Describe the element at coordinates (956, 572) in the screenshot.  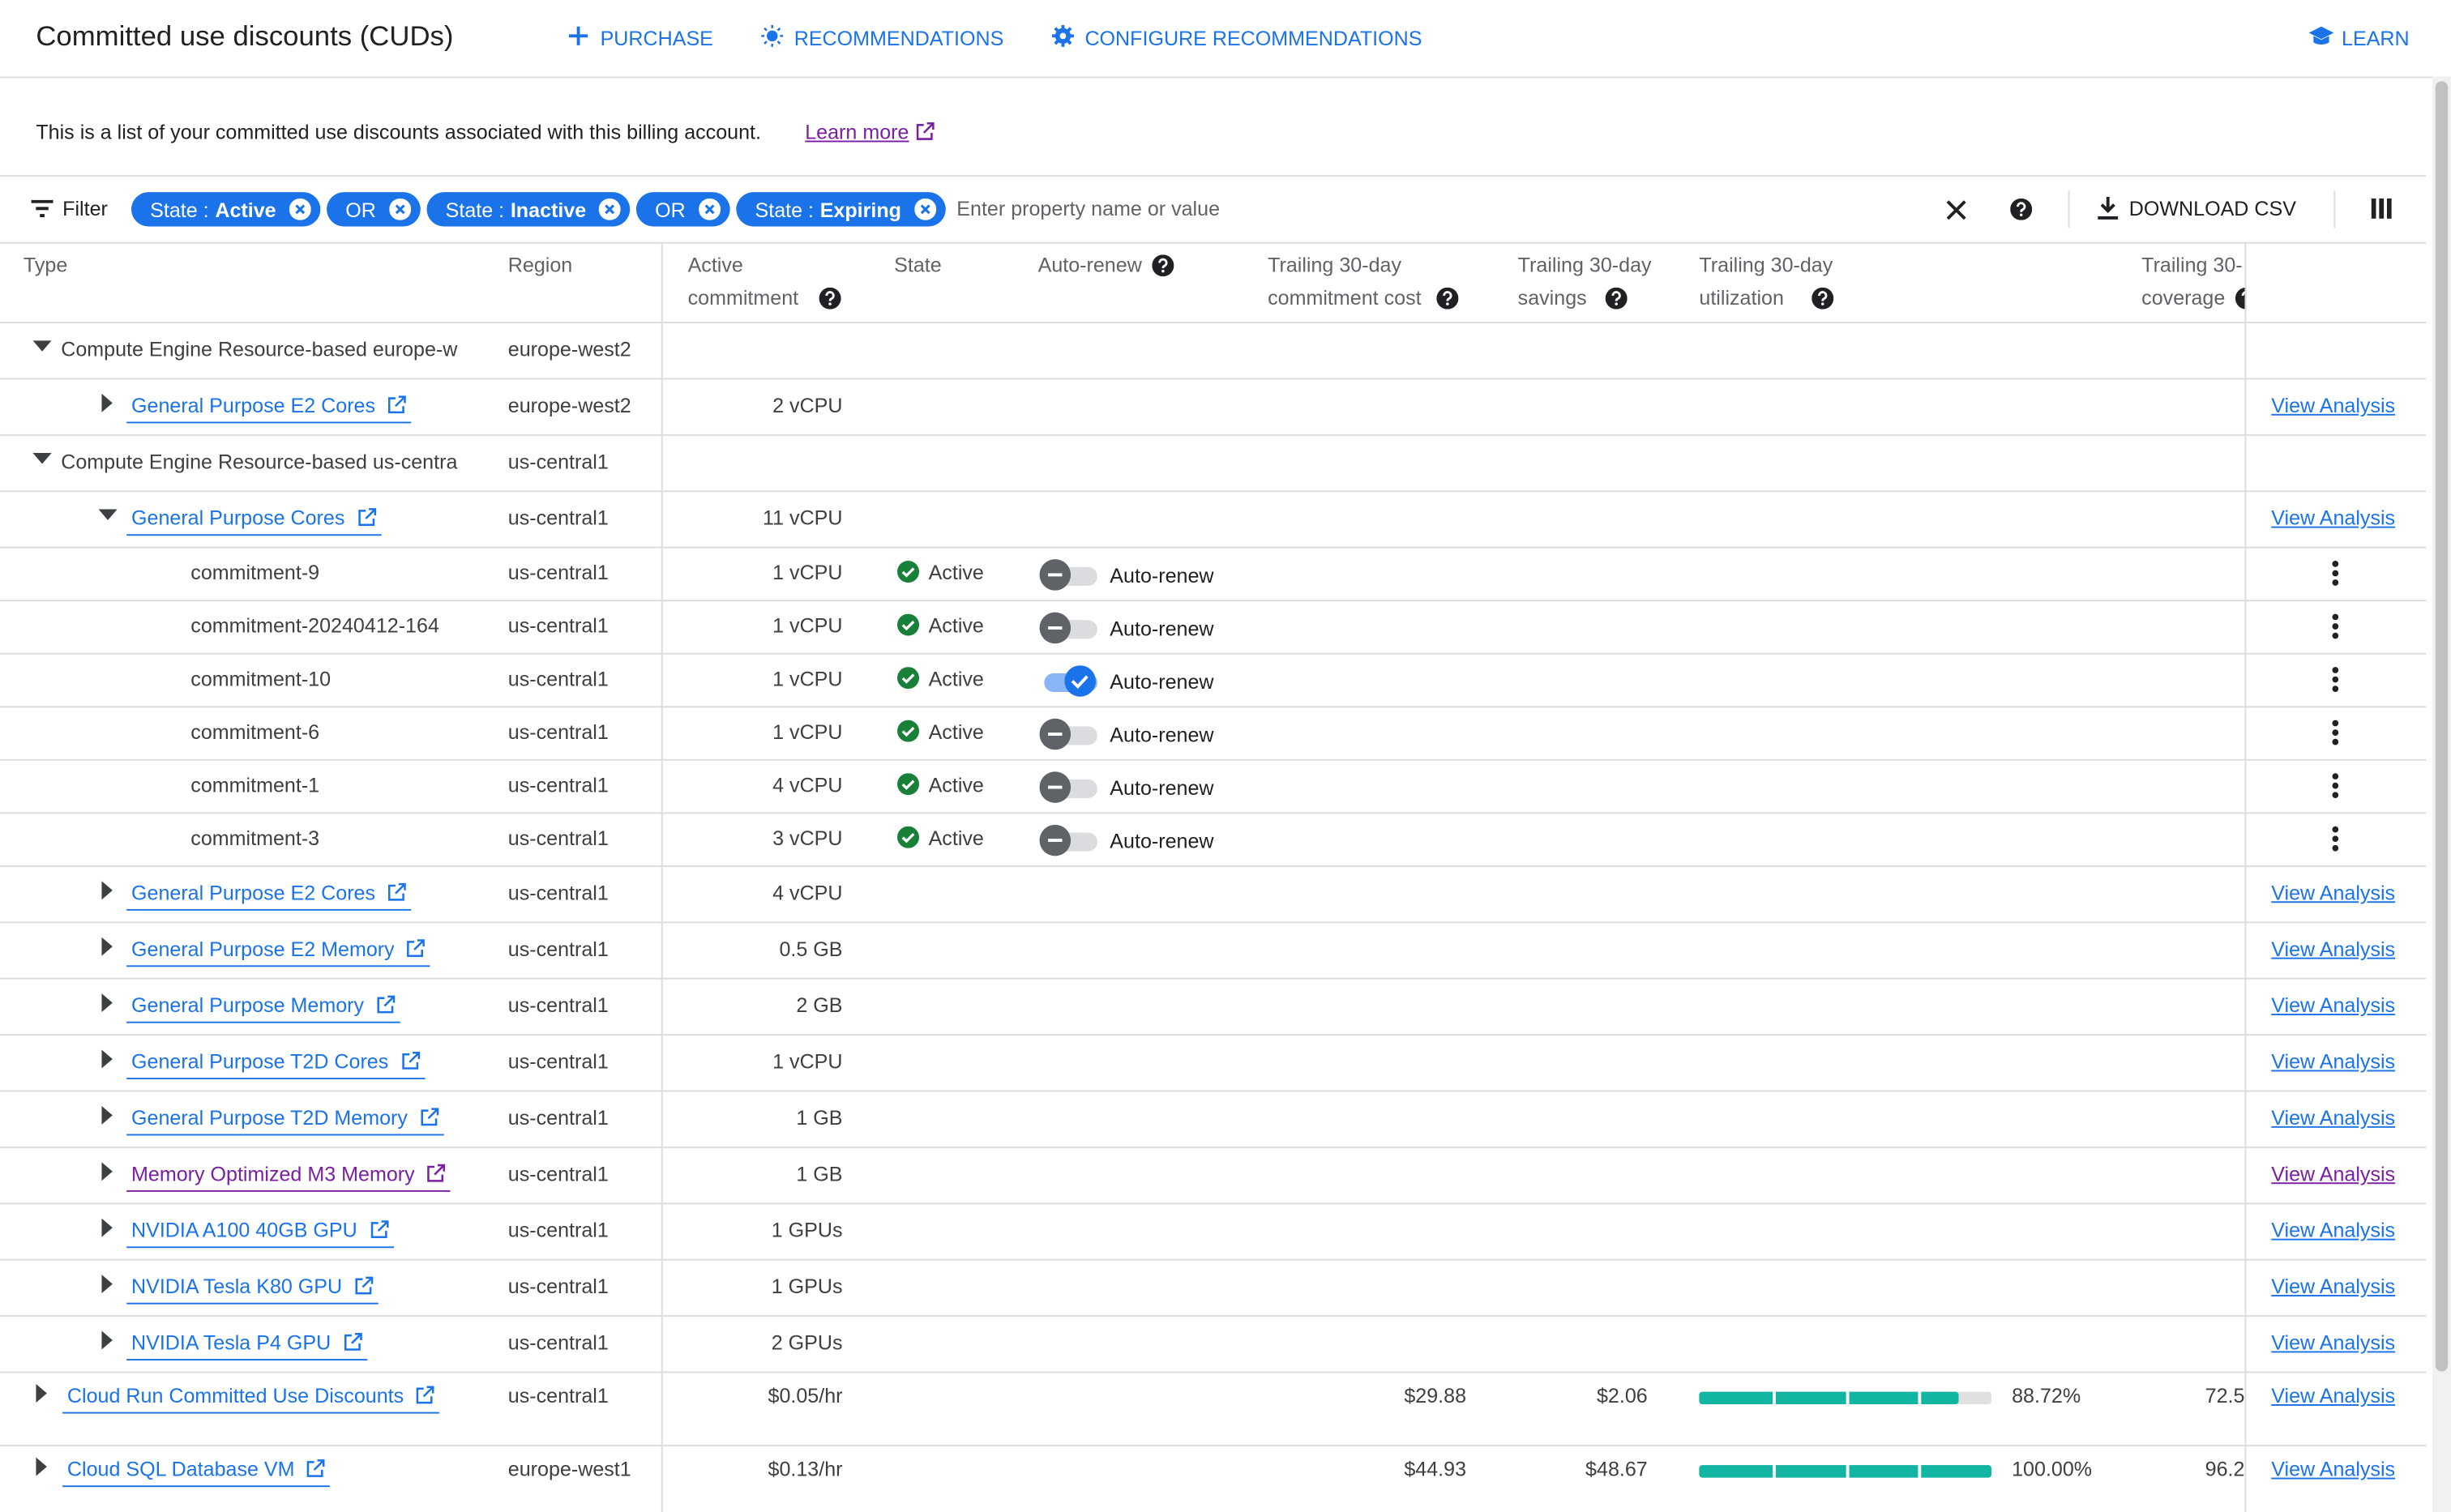
I see `state: Active` at that location.